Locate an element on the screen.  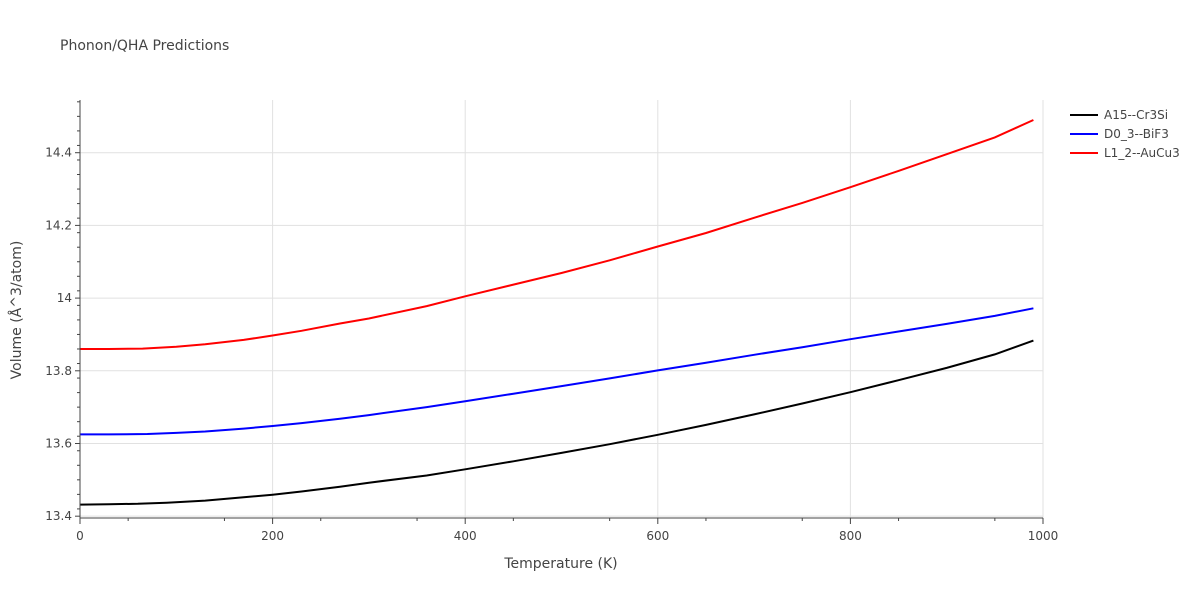
y-tick-label: 13.4 is located at coordinates (58, 516).